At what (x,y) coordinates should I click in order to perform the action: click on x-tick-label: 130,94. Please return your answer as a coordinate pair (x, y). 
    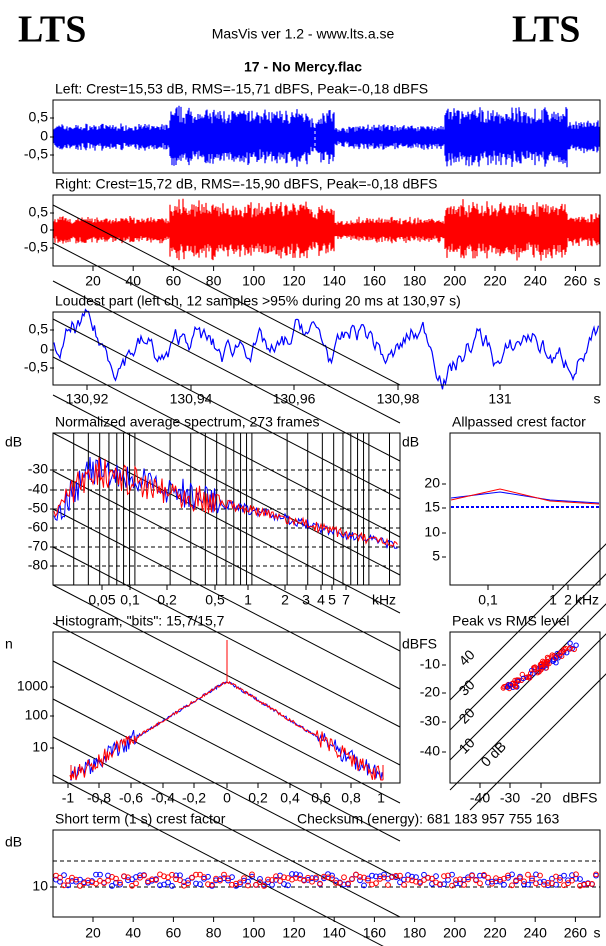
    Looking at the image, I should click on (191, 399).